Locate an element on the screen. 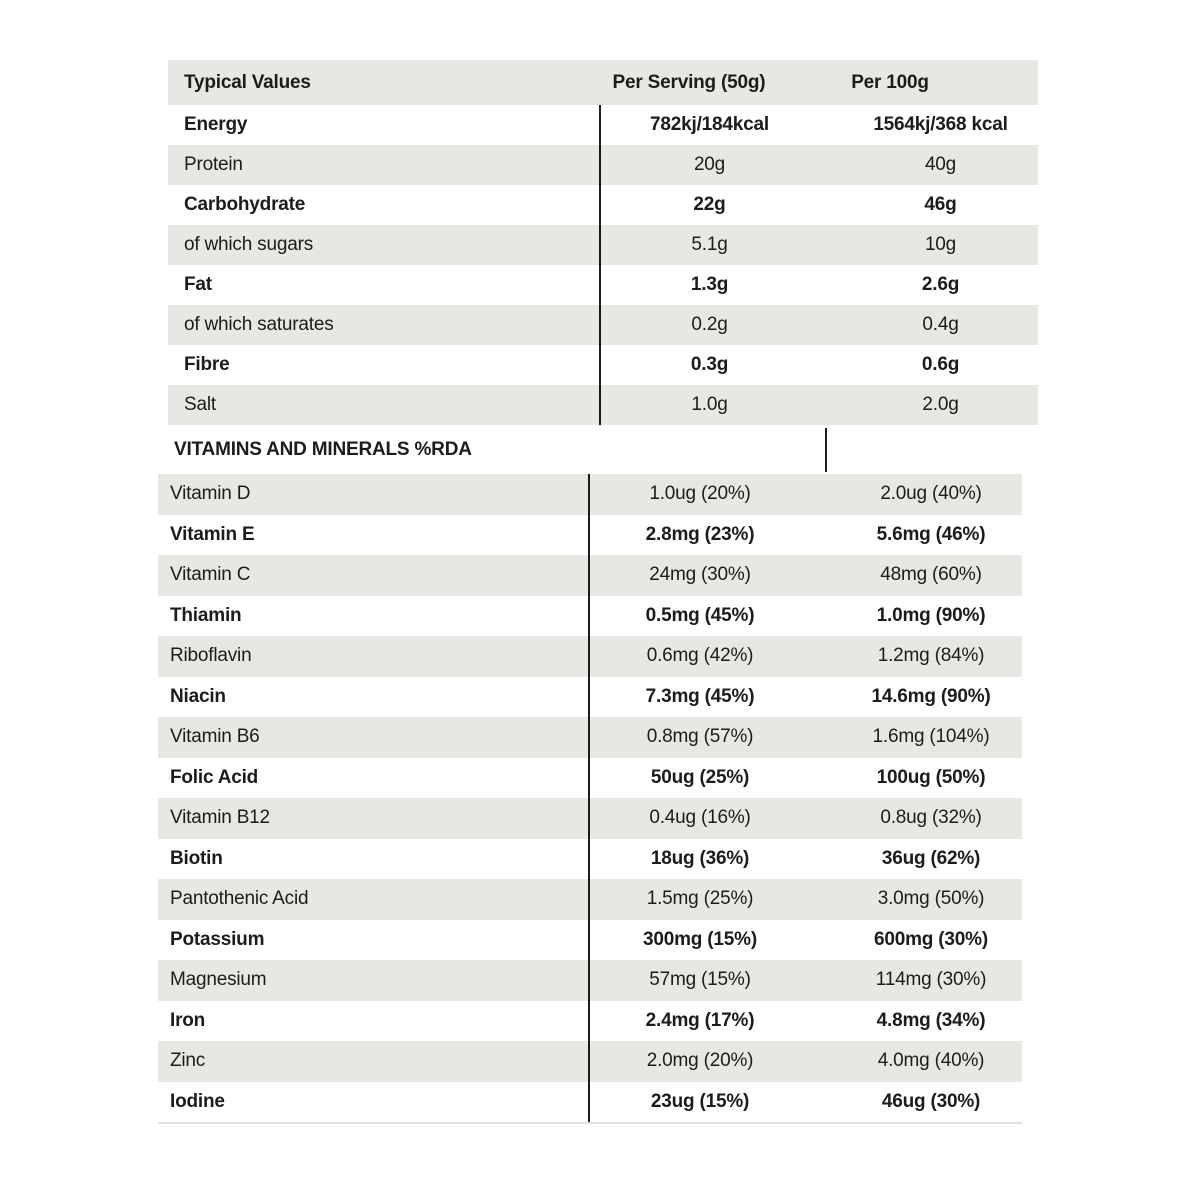 The image size is (1200, 1200). row-per-100g-value: 0.6g is located at coordinates (940, 364).